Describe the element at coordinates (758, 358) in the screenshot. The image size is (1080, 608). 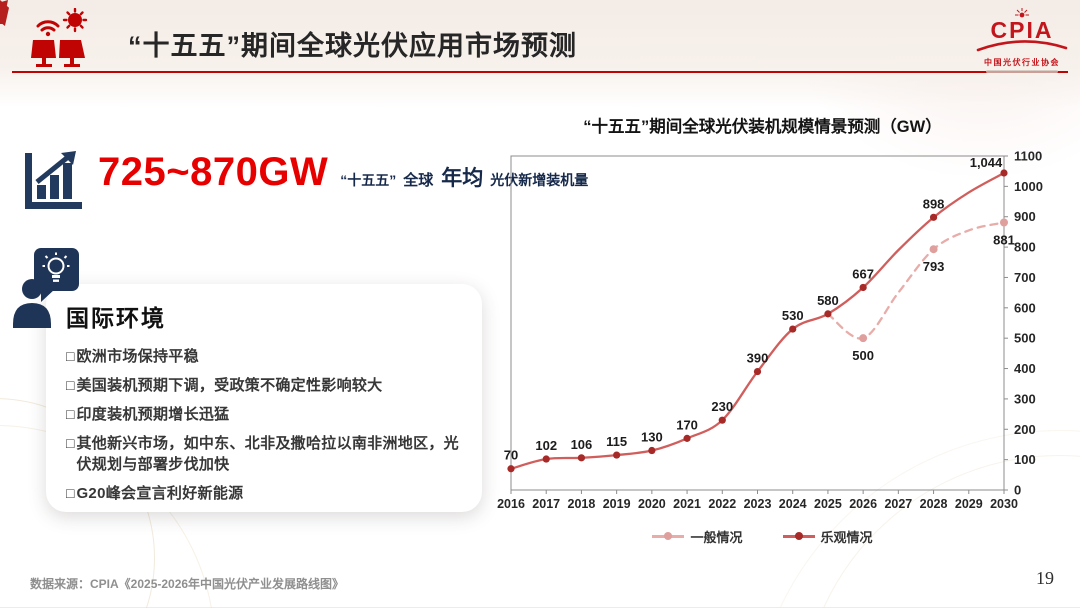
I see `svg-text: 390` at that location.